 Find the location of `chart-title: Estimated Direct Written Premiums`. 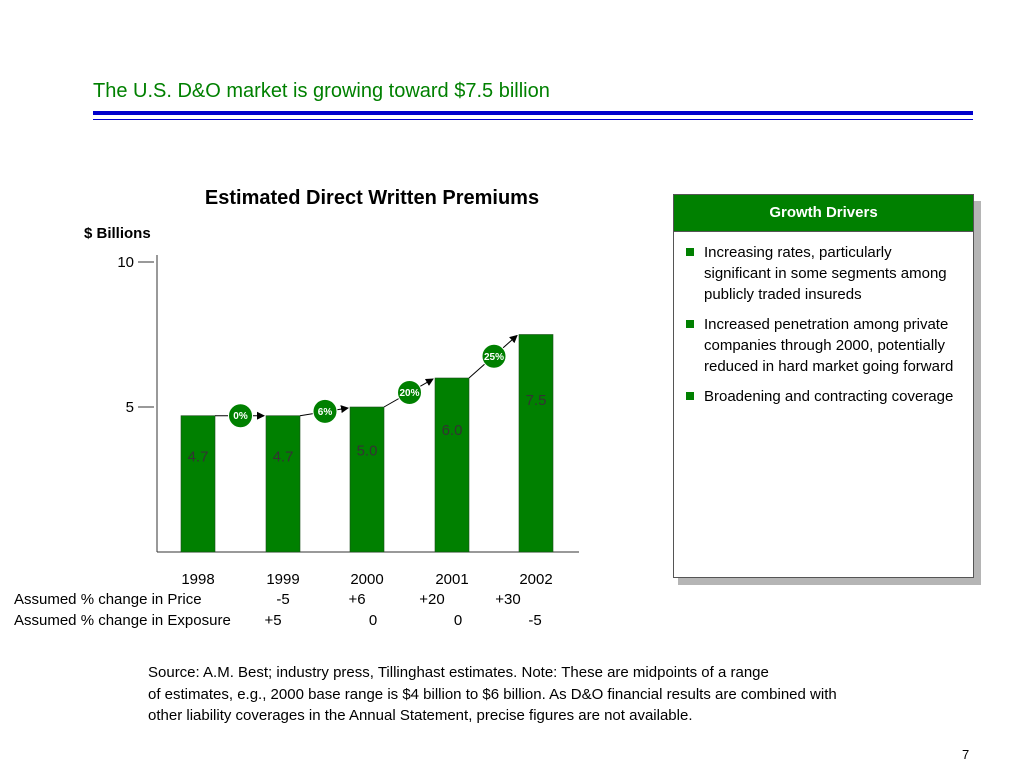

chart-title: Estimated Direct Written Premiums is located at coordinates (372, 198).